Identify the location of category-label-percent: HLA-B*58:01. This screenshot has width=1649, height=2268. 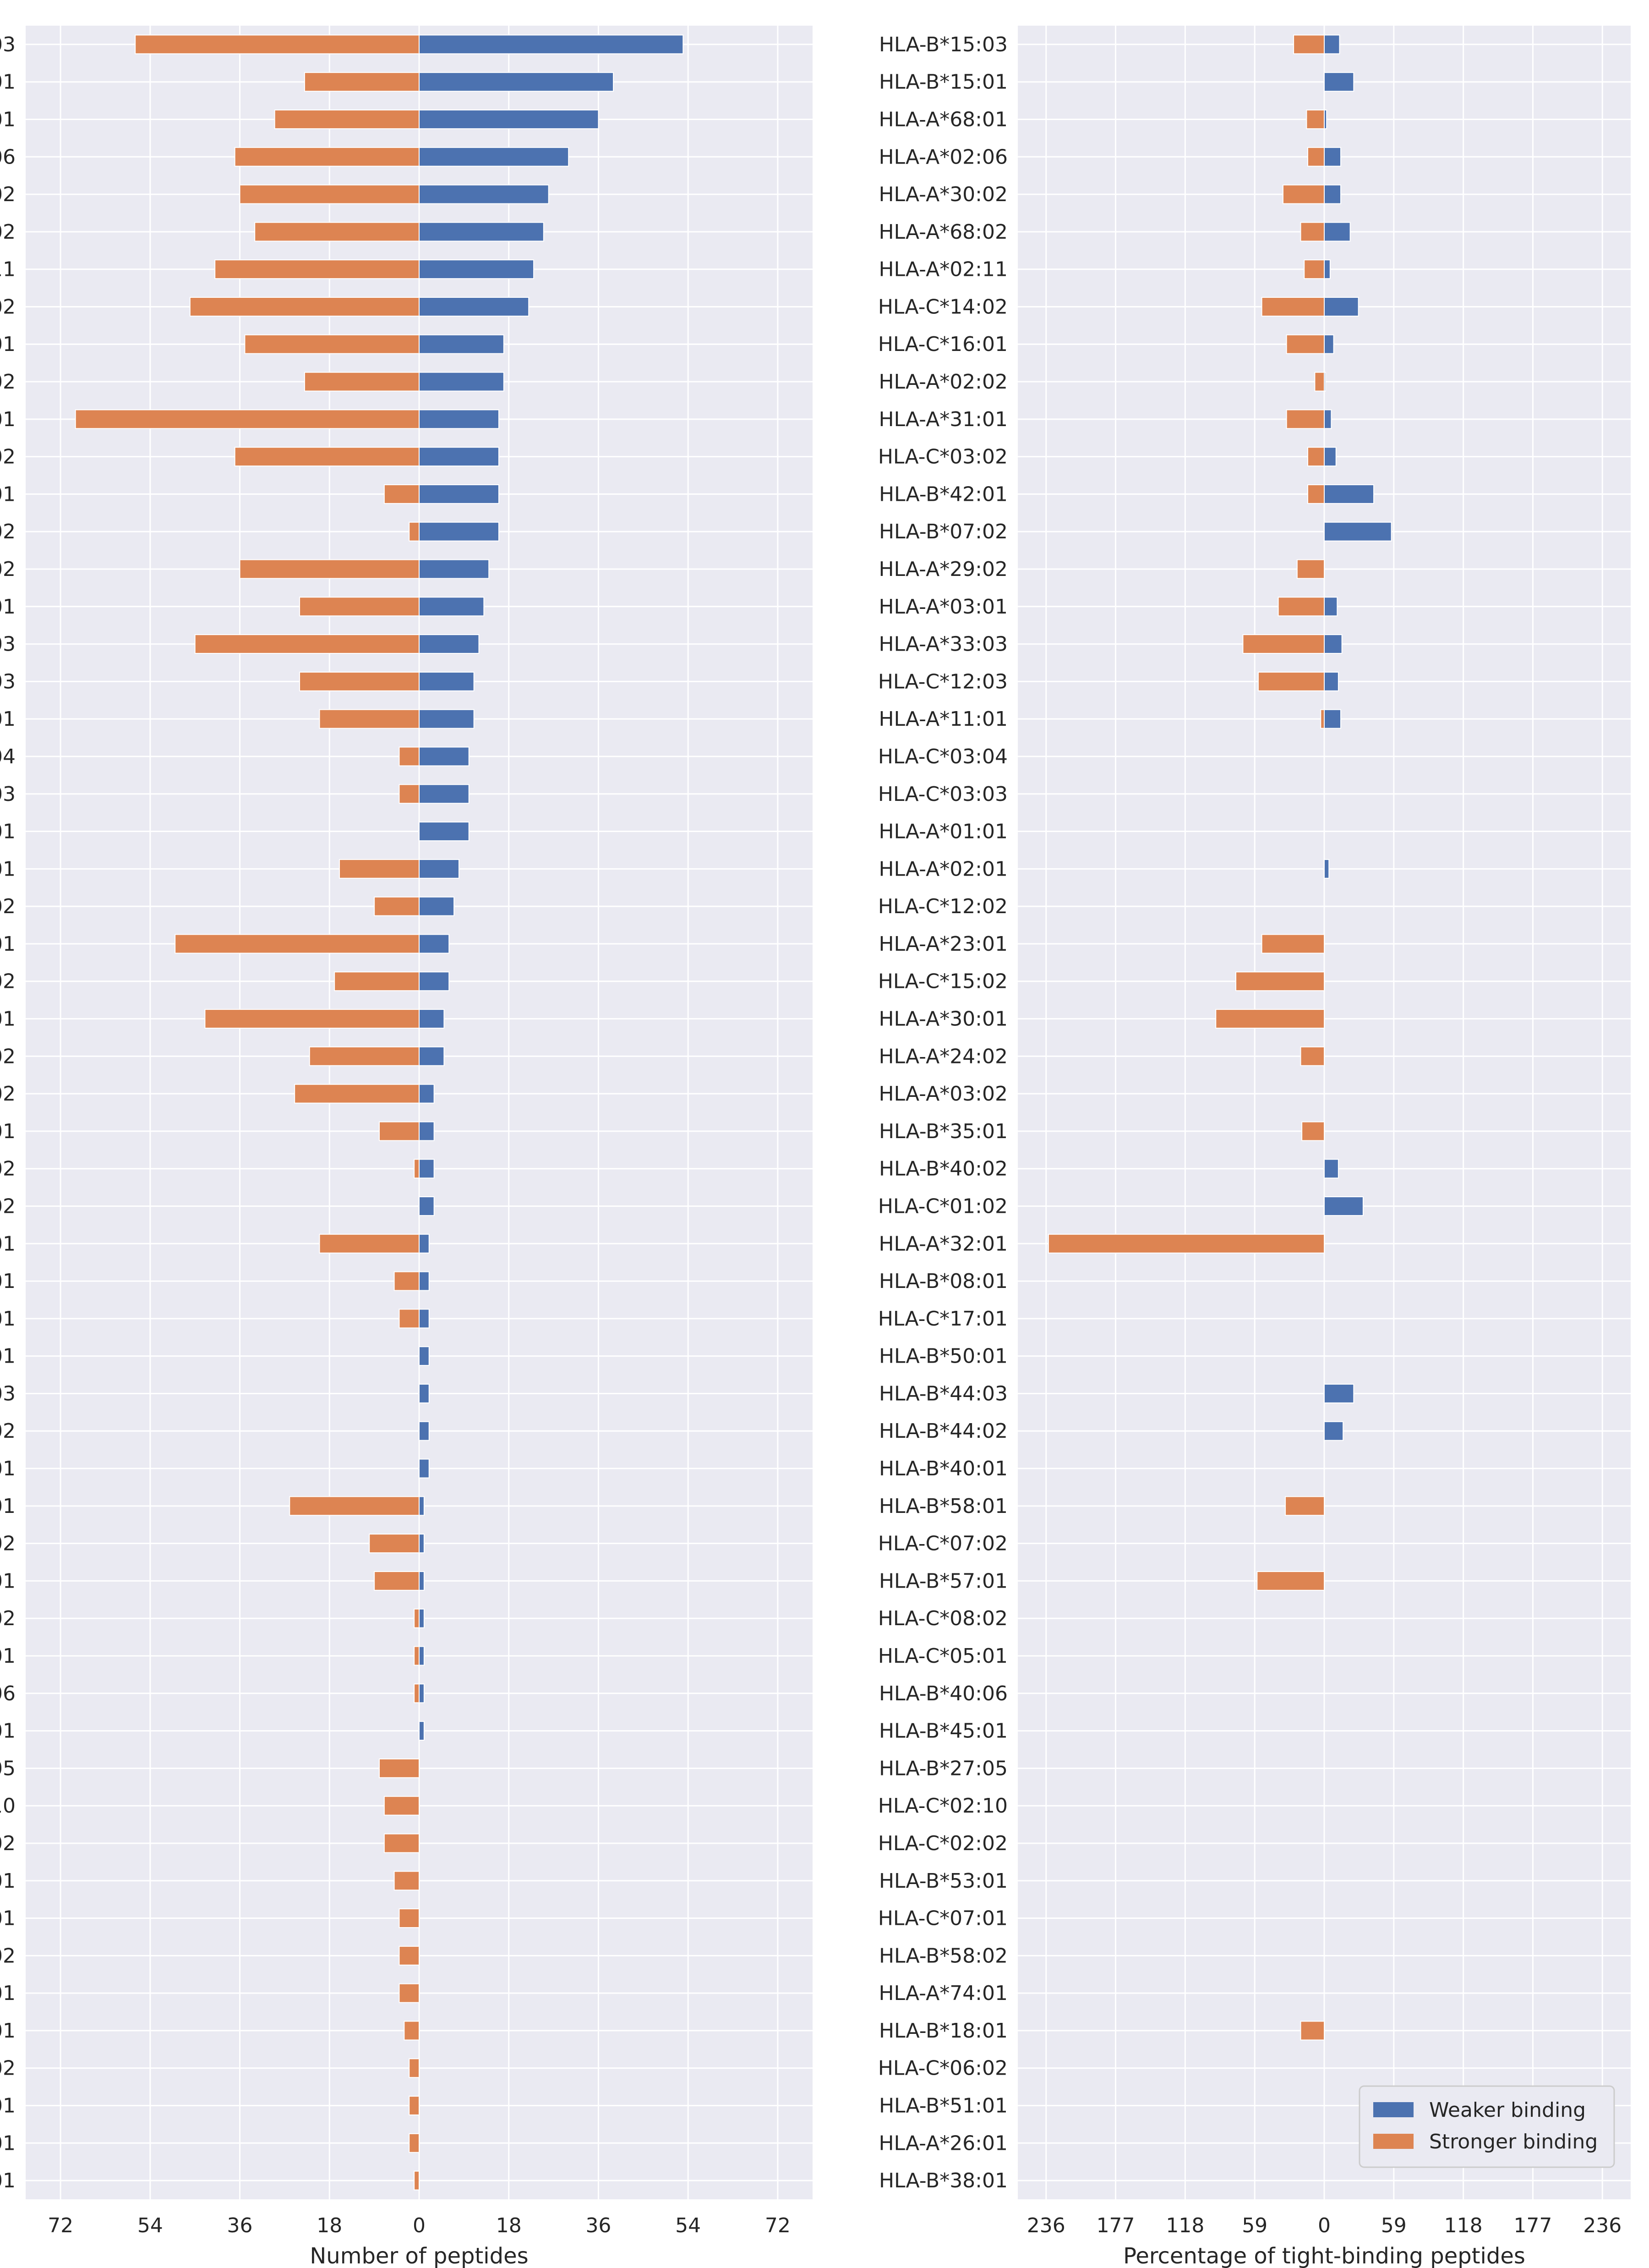
(943, 1506).